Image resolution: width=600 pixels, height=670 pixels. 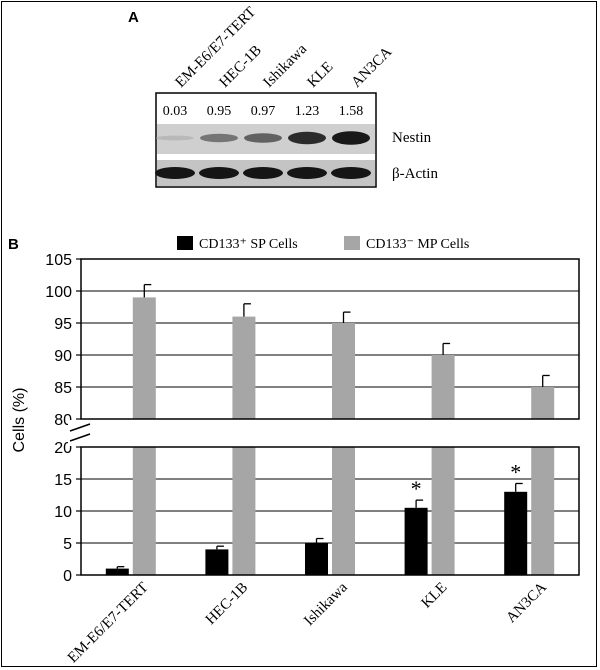 I want to click on nestin-label: Nestin, so click(x=412, y=138).